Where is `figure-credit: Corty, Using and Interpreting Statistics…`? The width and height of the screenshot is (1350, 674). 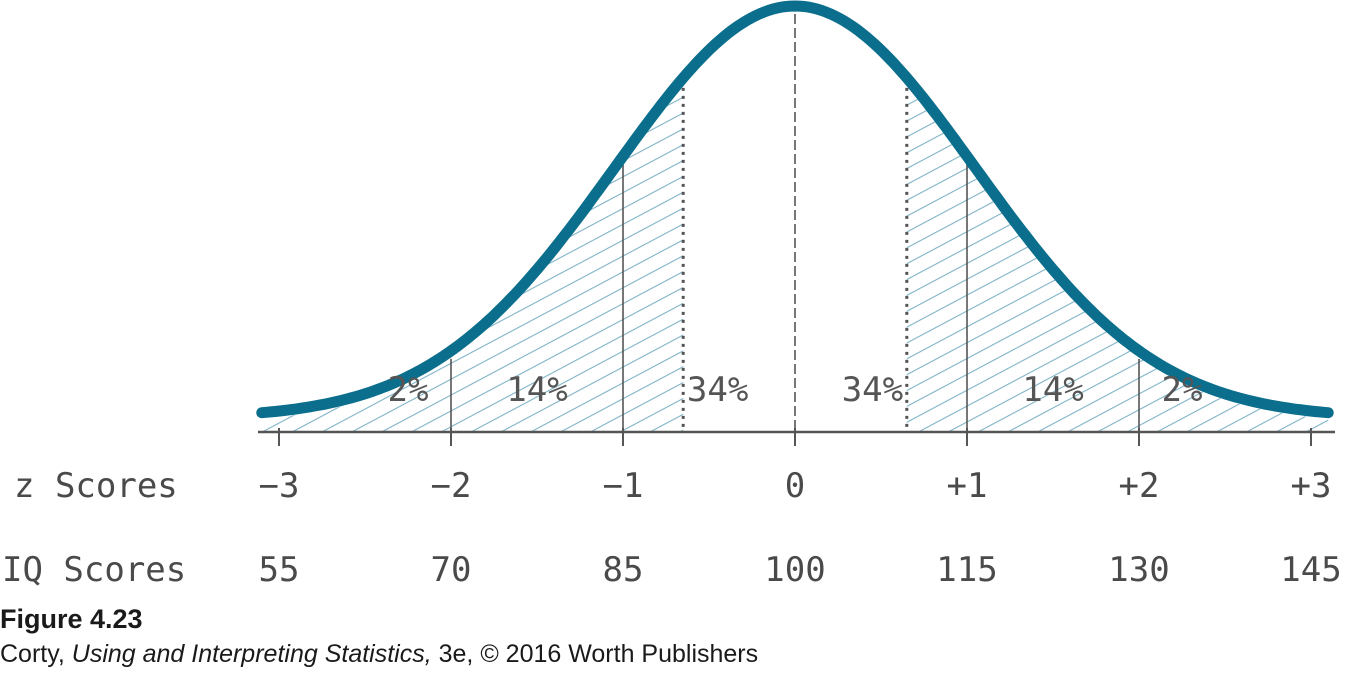
figure-credit: Corty, Using and Interpreting Statistics… is located at coordinates (379, 654).